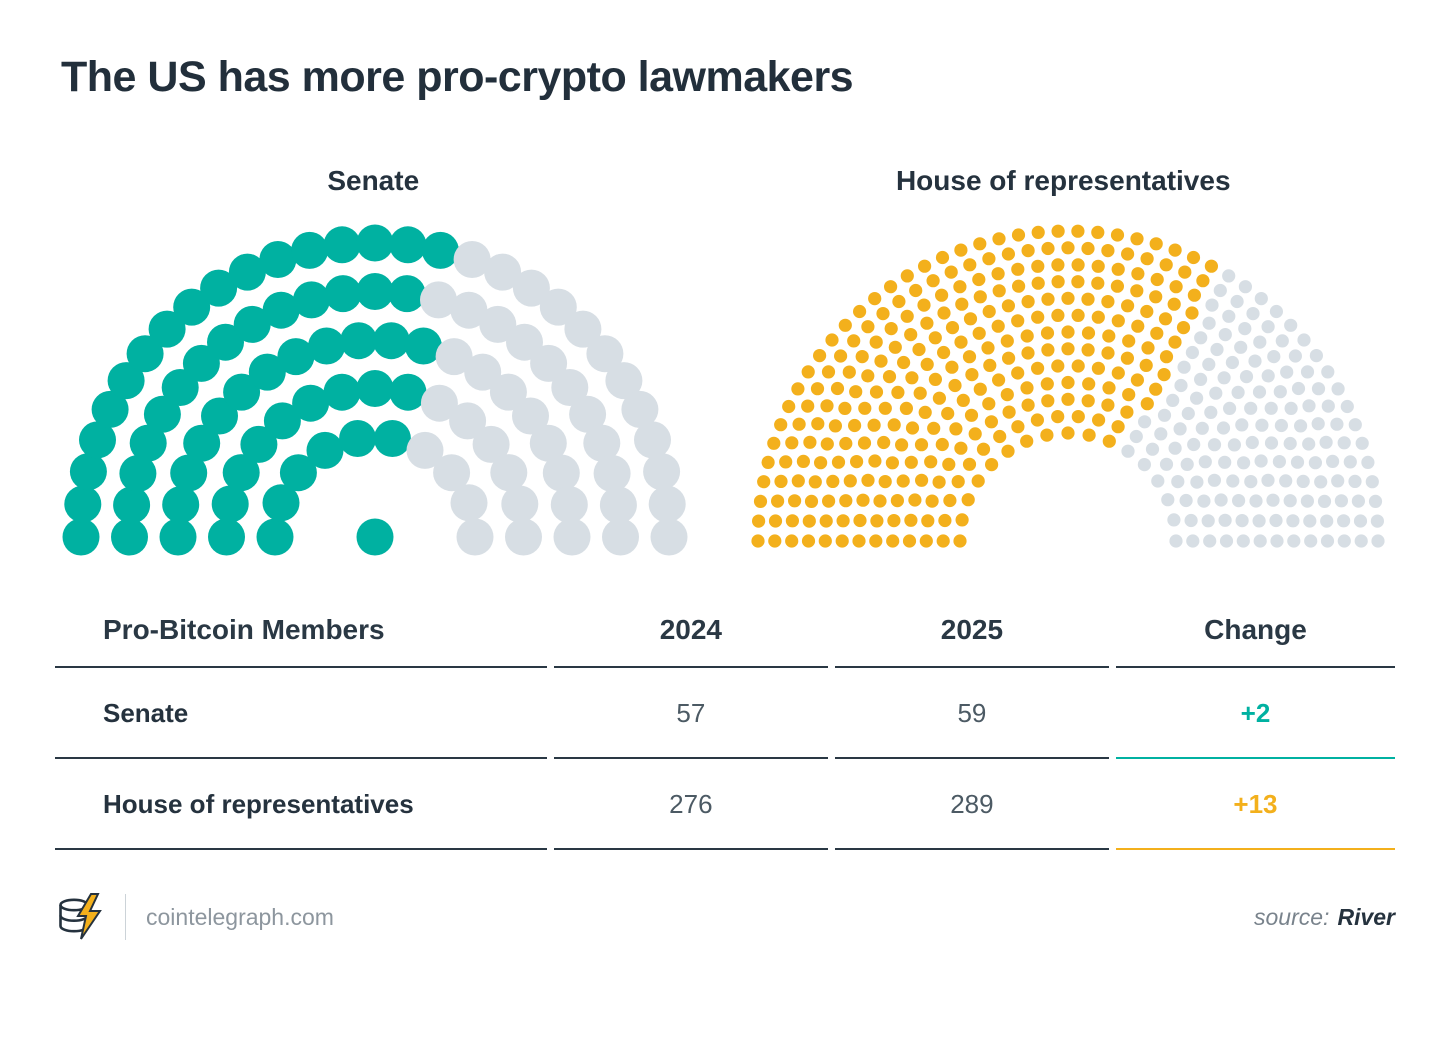 The height and width of the screenshot is (1052, 1450). What do you see at coordinates (301, 805) in the screenshot?
I see `table-row-house-label: House of representatives` at bounding box center [301, 805].